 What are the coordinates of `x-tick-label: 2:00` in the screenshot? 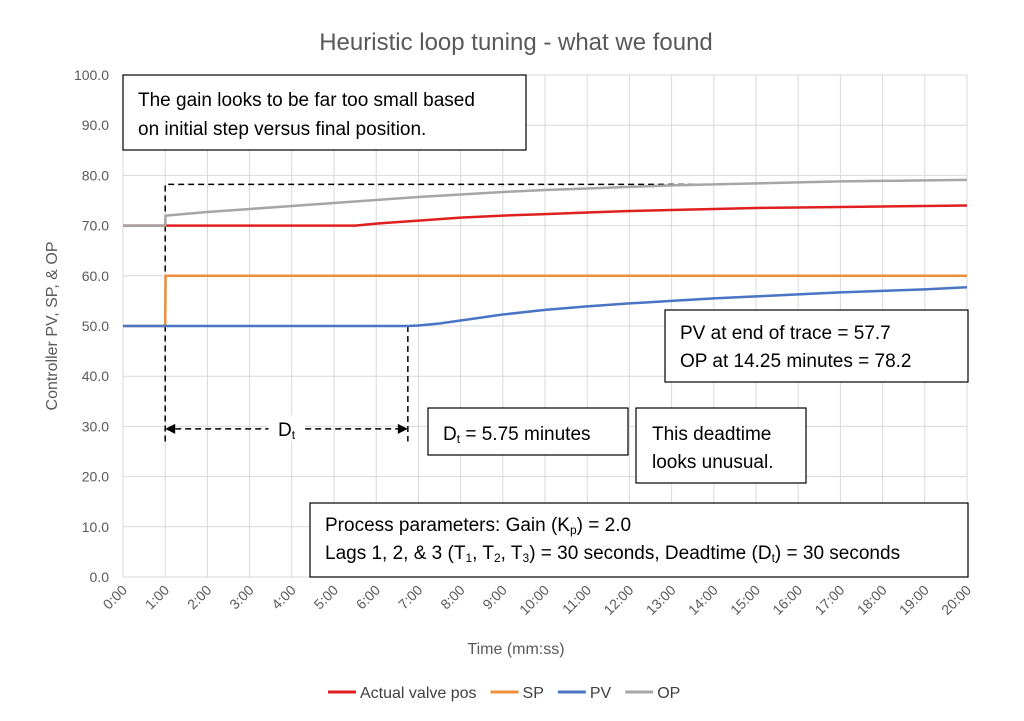 It's located at (199, 597).